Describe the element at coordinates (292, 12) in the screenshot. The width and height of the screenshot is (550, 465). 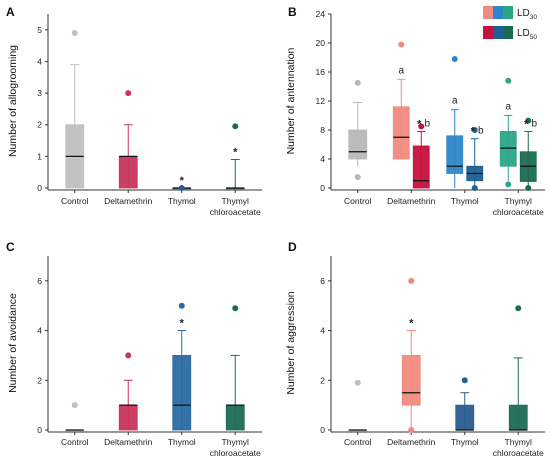
I see `panel-label: B` at that location.